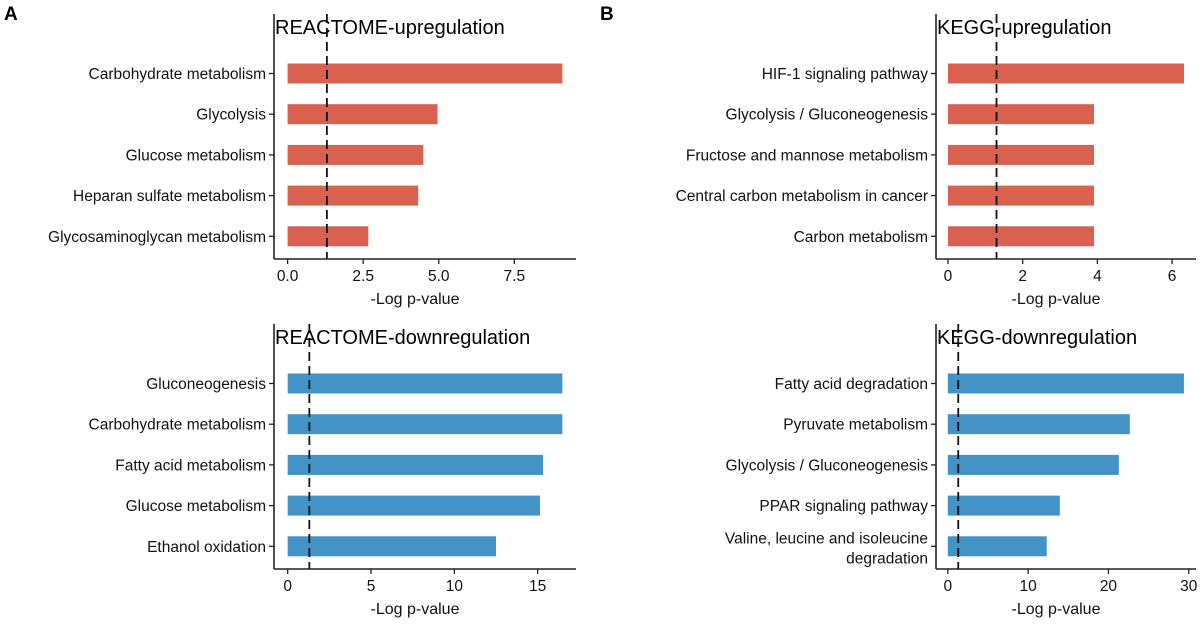 Image resolution: width=1200 pixels, height=624 pixels. I want to click on x-tick-label: 30, so click(1189, 586).